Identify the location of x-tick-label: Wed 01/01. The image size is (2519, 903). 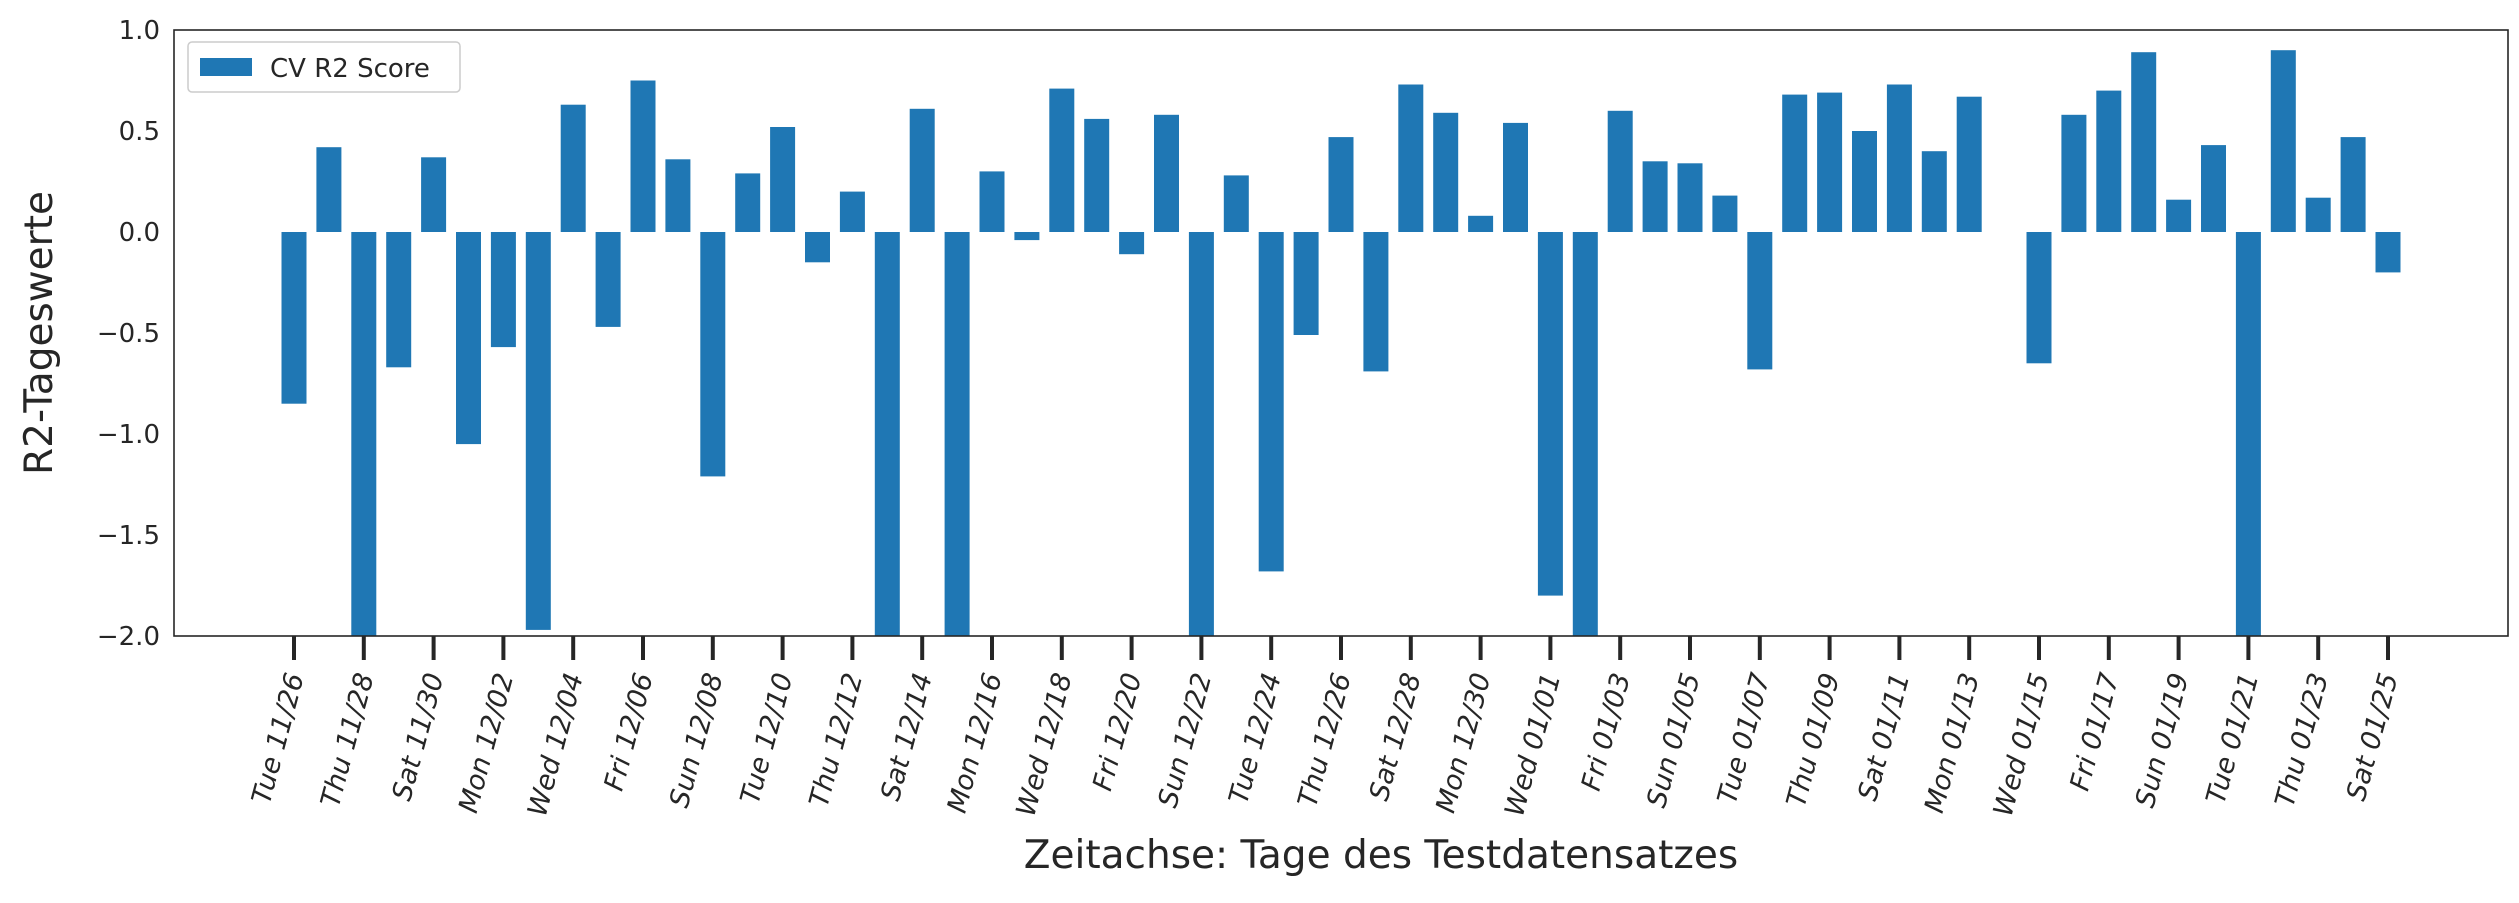
(1533, 745).